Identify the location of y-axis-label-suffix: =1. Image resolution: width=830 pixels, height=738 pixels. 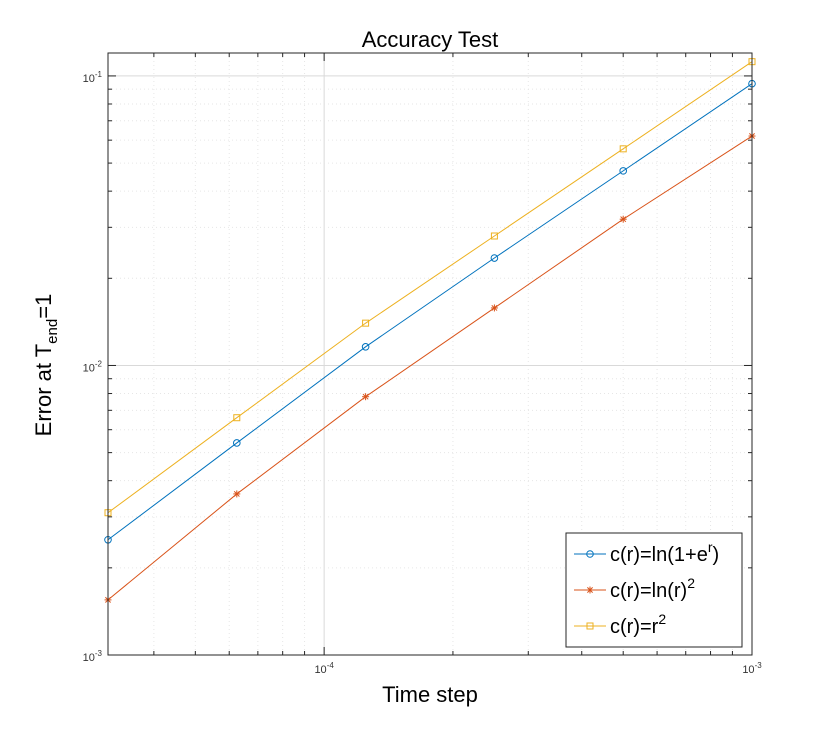
(43, 306).